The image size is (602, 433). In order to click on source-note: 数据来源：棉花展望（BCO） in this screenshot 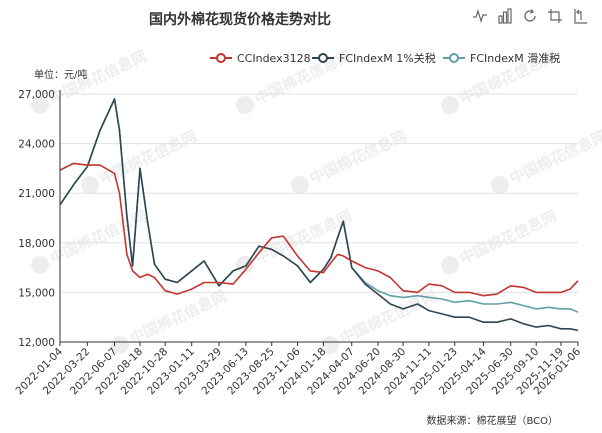, I will do `click(492, 421)`.